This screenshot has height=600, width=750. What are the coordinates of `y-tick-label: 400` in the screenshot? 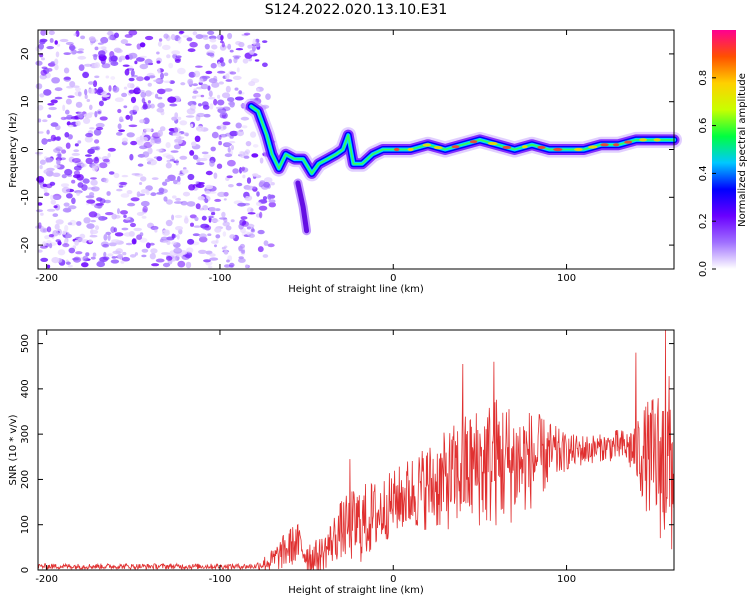 It's located at (25, 388).